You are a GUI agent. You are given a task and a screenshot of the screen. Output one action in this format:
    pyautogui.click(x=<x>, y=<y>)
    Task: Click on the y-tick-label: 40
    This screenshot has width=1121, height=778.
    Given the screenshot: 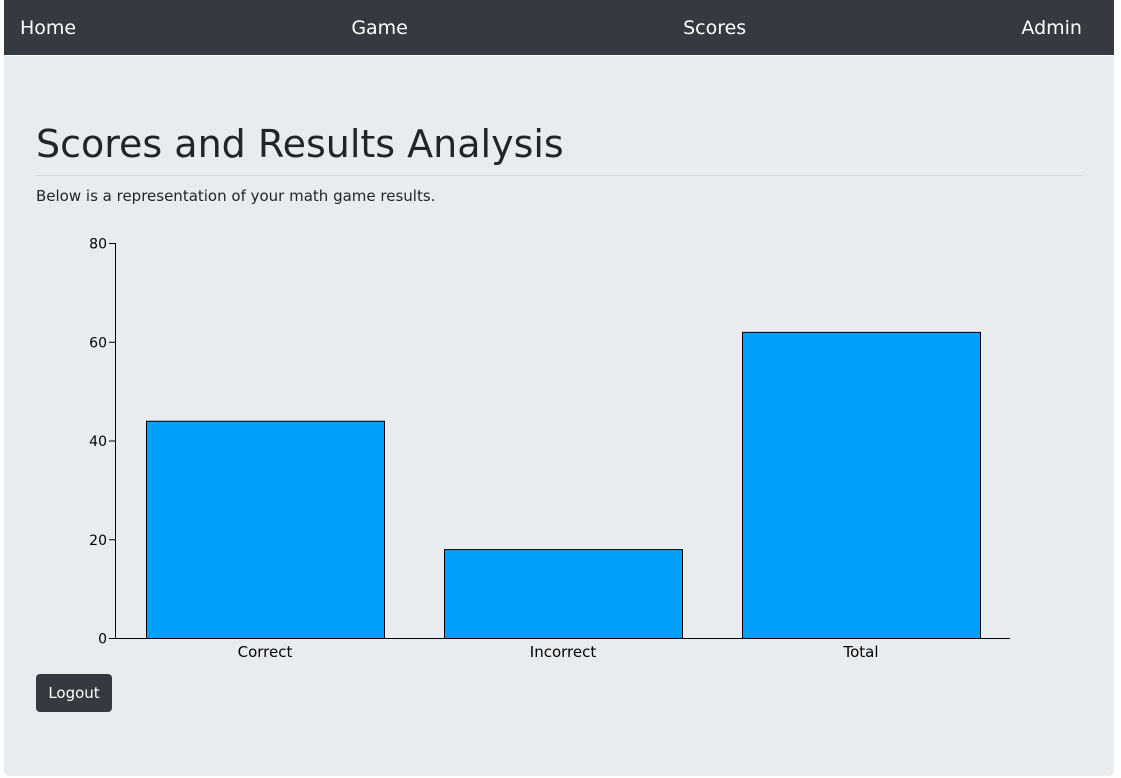 What is the action you would take?
    pyautogui.click(x=98, y=442)
    